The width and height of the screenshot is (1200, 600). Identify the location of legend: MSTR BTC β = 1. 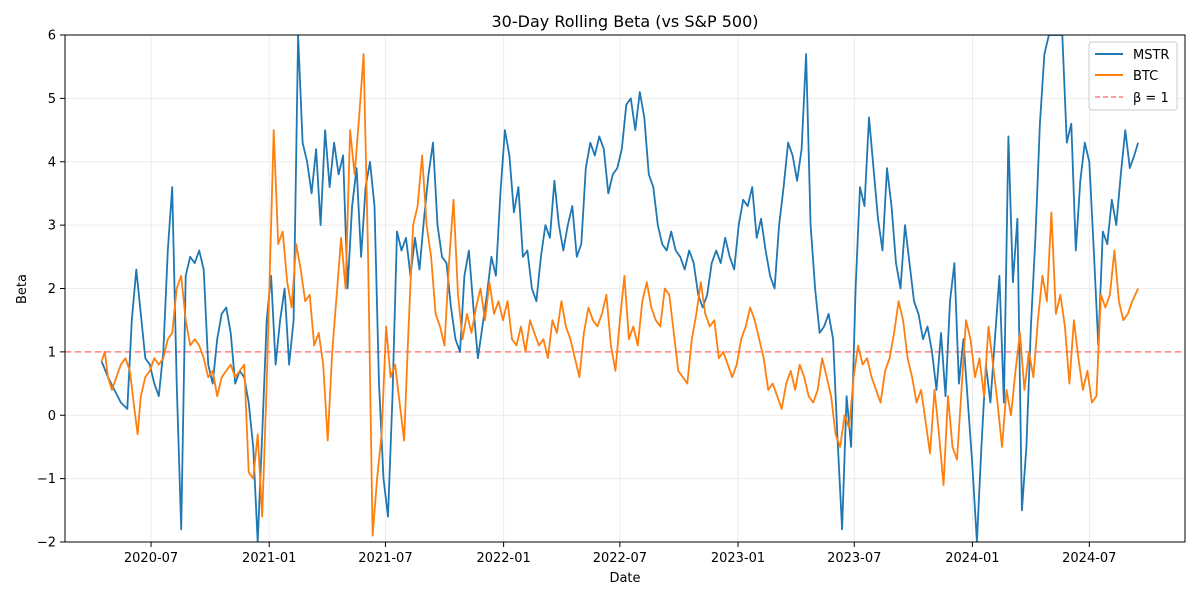
(1133, 76).